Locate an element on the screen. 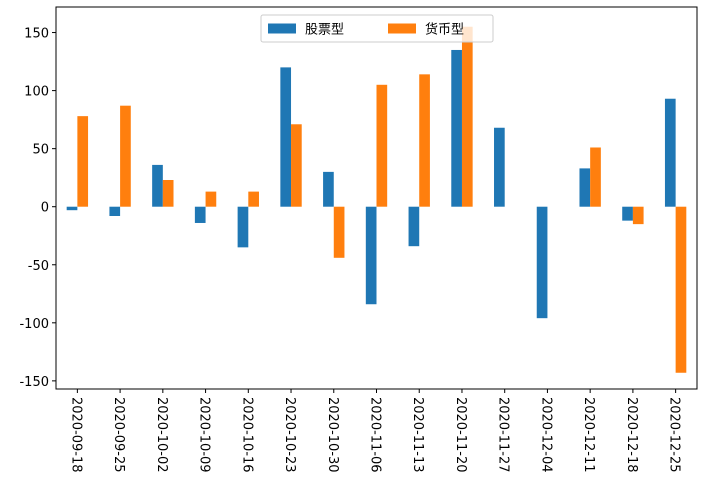 This screenshot has height=502, width=702. legend-box is located at coordinates (377, 28).